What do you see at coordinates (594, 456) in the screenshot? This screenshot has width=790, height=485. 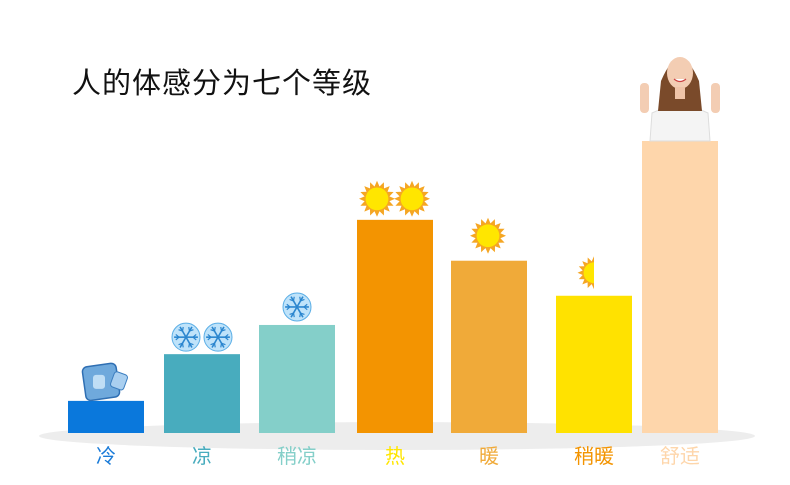 I see `category-label: 稍暖` at bounding box center [594, 456].